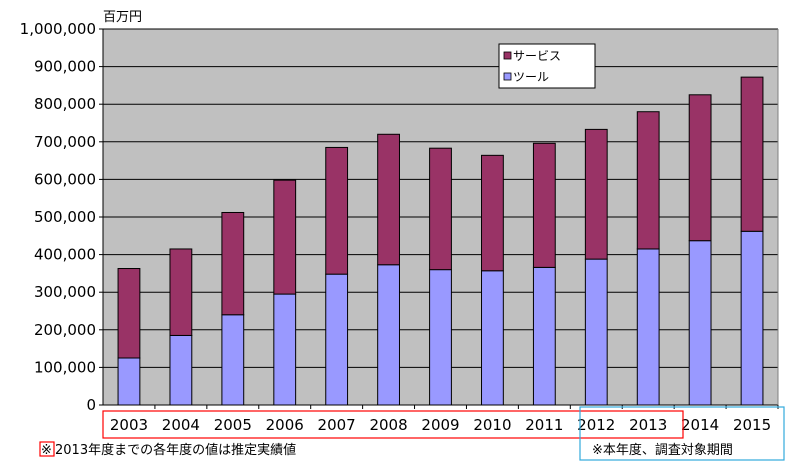 Image resolution: width=800 pixels, height=467 pixels. What do you see at coordinates (65, 67) in the screenshot?
I see `y-tick-label: 900,000` at bounding box center [65, 67].